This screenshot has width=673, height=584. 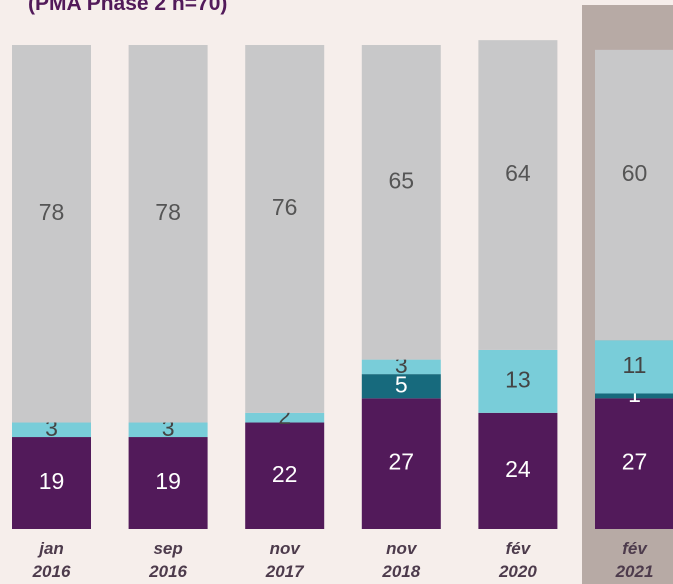 What do you see at coordinates (128, 7) in the screenshot?
I see `chart-title: (PMA Phase 2 n=70)` at bounding box center [128, 7].